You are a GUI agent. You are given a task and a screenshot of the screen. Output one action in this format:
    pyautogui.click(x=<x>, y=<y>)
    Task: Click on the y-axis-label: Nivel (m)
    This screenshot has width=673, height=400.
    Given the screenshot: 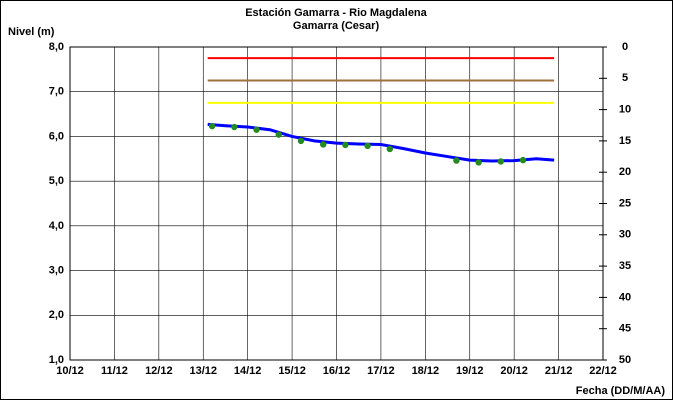 What is the action you would take?
    pyautogui.click(x=31, y=32)
    